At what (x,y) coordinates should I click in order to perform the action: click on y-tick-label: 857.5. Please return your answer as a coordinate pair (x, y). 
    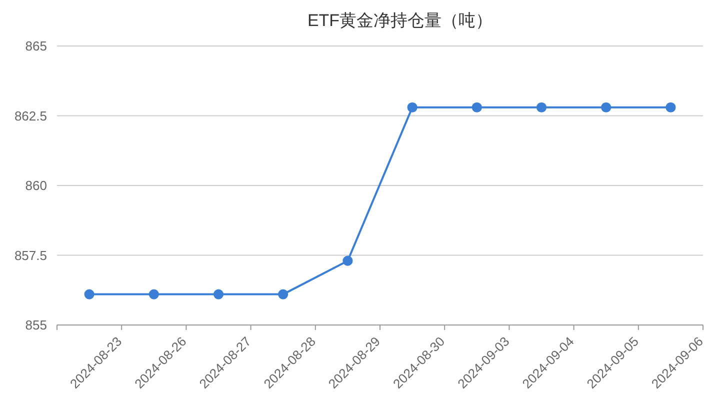
    Looking at the image, I should click on (30, 255).